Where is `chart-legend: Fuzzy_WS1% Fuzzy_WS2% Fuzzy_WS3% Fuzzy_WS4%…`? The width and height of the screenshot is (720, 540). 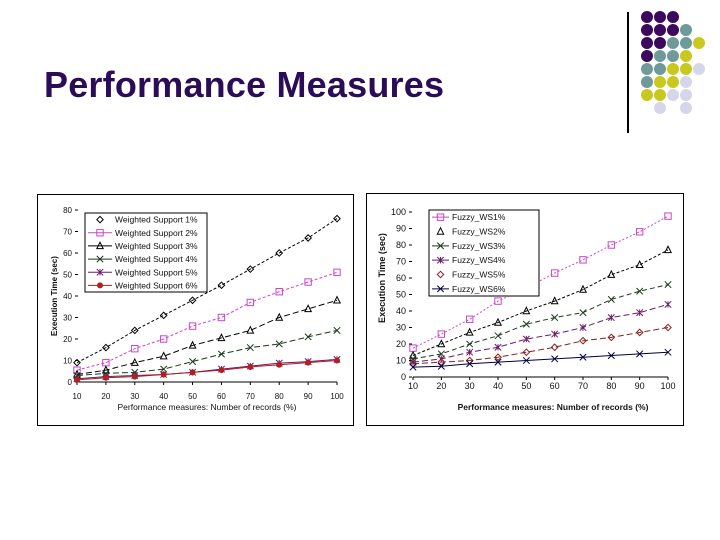
chart-legend: Fuzzy_WS1% Fuzzy_WS2% Fuzzy_WS3% Fuzzy_WS4%… is located at coordinates (484, 253).